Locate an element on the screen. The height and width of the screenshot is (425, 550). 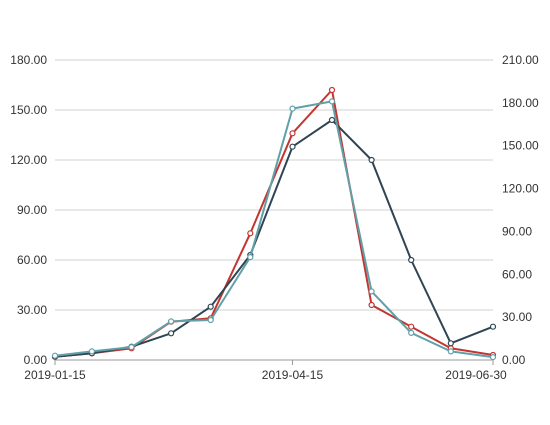
x-axis: 2019-01-15 2019-04-15 2019-06-30 is located at coordinates (265, 371).